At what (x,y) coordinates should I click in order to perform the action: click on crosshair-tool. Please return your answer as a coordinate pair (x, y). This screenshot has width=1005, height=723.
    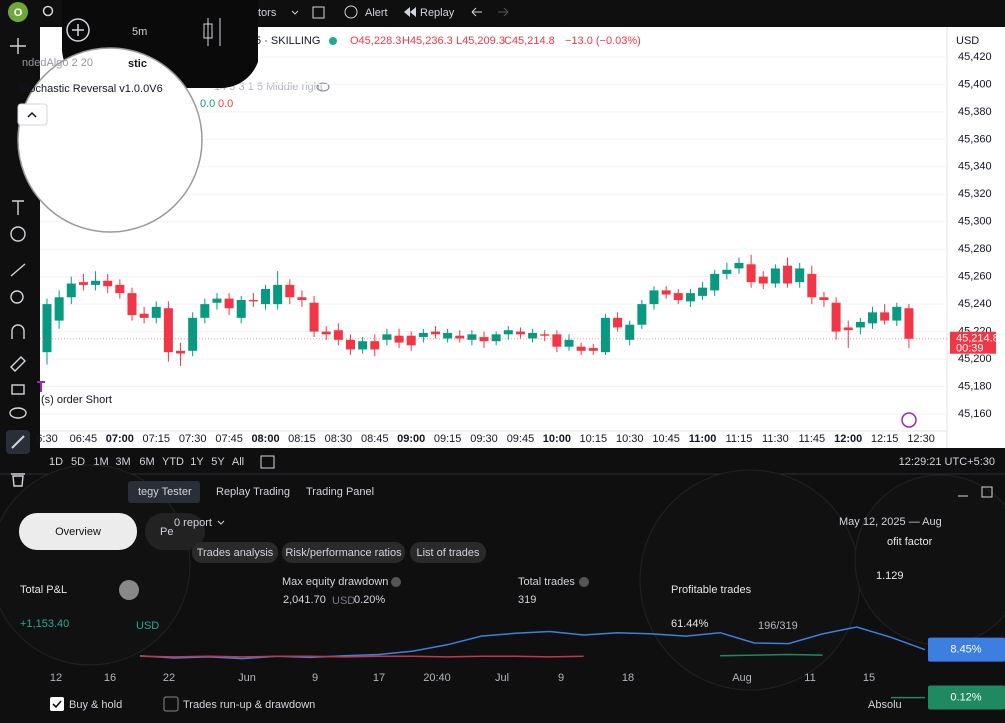
    Looking at the image, I should click on (18, 46).